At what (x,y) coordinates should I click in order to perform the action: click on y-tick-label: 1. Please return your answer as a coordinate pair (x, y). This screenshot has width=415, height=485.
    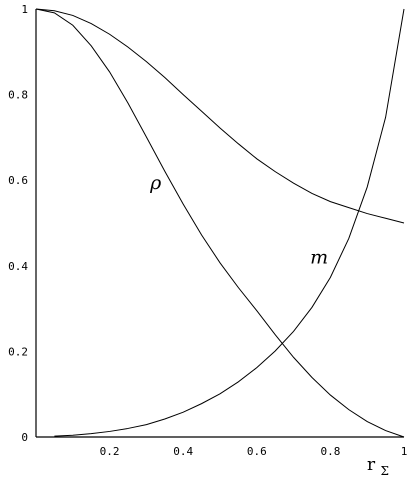
    Looking at the image, I should click on (24, 9).